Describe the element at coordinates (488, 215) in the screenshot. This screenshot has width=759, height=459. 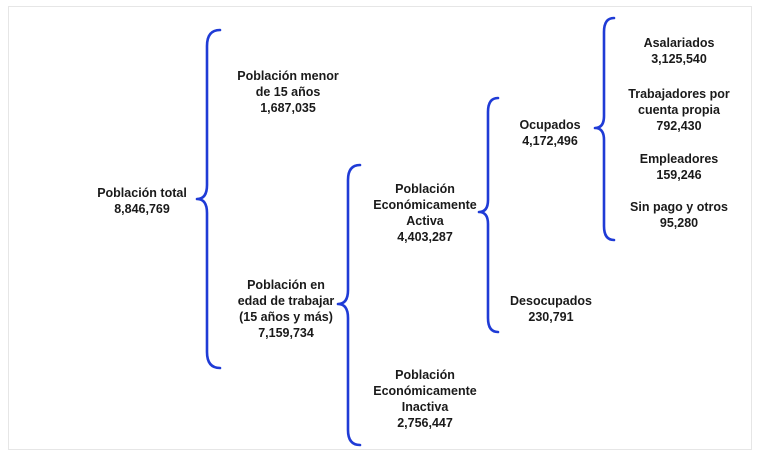
I see `brace-pea` at that location.